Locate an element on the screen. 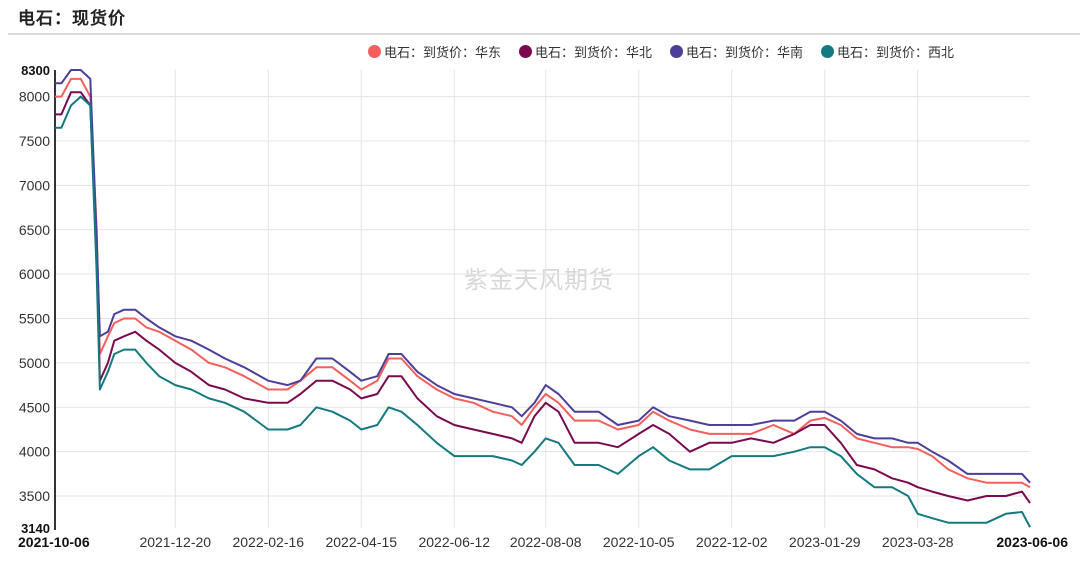 Image resolution: width=1080 pixels, height=569 pixels. legend-label: 电石：到货价：华南 is located at coordinates (745, 53).